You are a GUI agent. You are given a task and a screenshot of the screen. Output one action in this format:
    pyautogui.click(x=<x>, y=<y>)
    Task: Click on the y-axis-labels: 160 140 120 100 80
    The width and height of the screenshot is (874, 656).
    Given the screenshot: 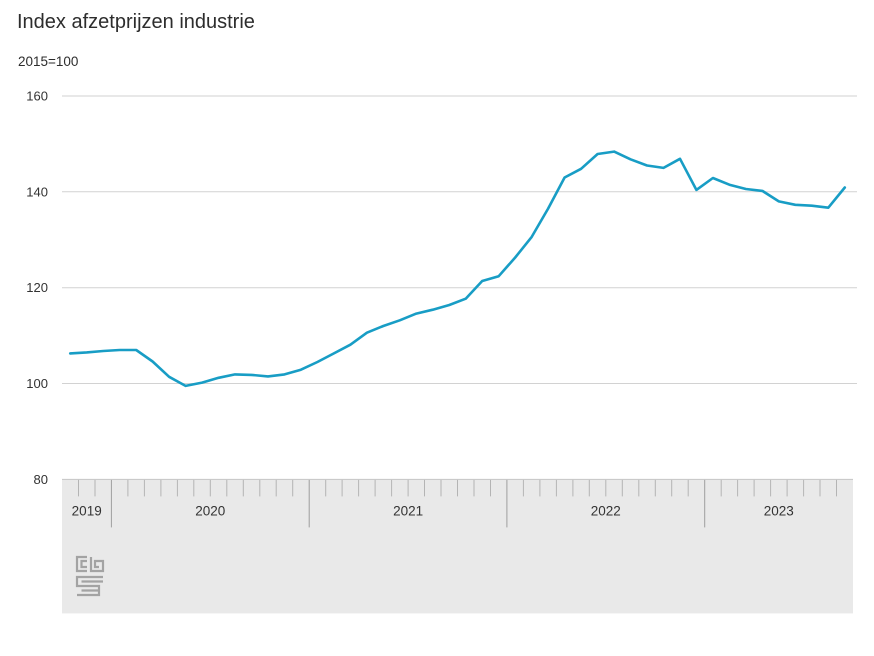 What is the action you would take?
    pyautogui.click(x=37, y=288)
    